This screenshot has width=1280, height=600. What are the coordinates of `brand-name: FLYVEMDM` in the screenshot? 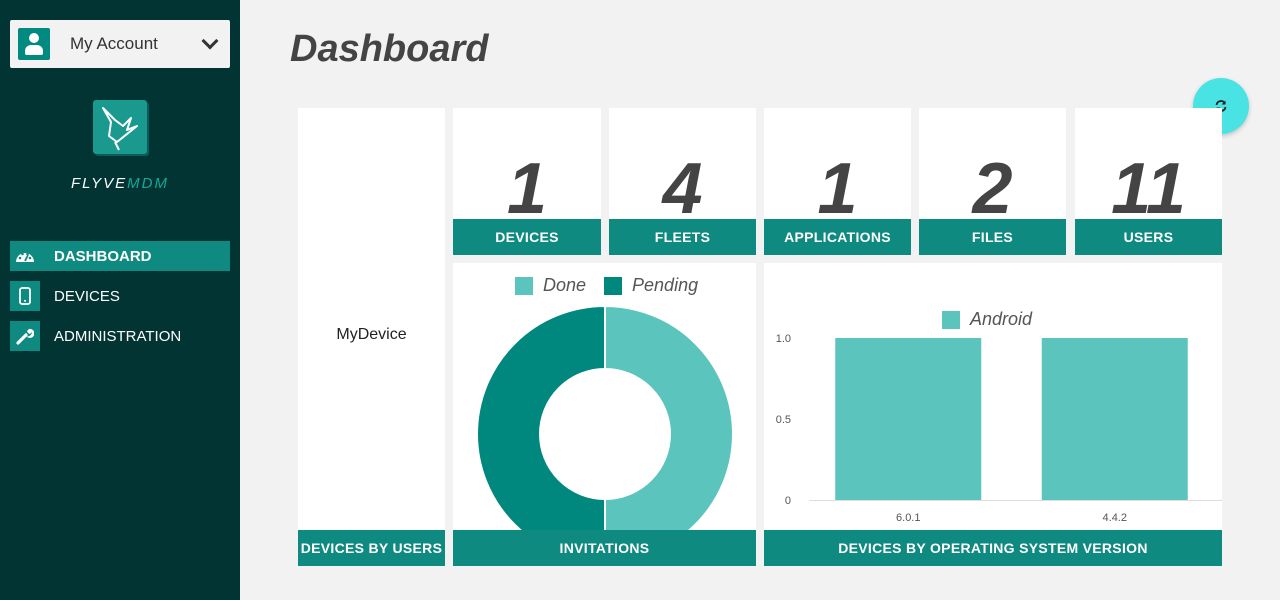 It's located at (120, 183).